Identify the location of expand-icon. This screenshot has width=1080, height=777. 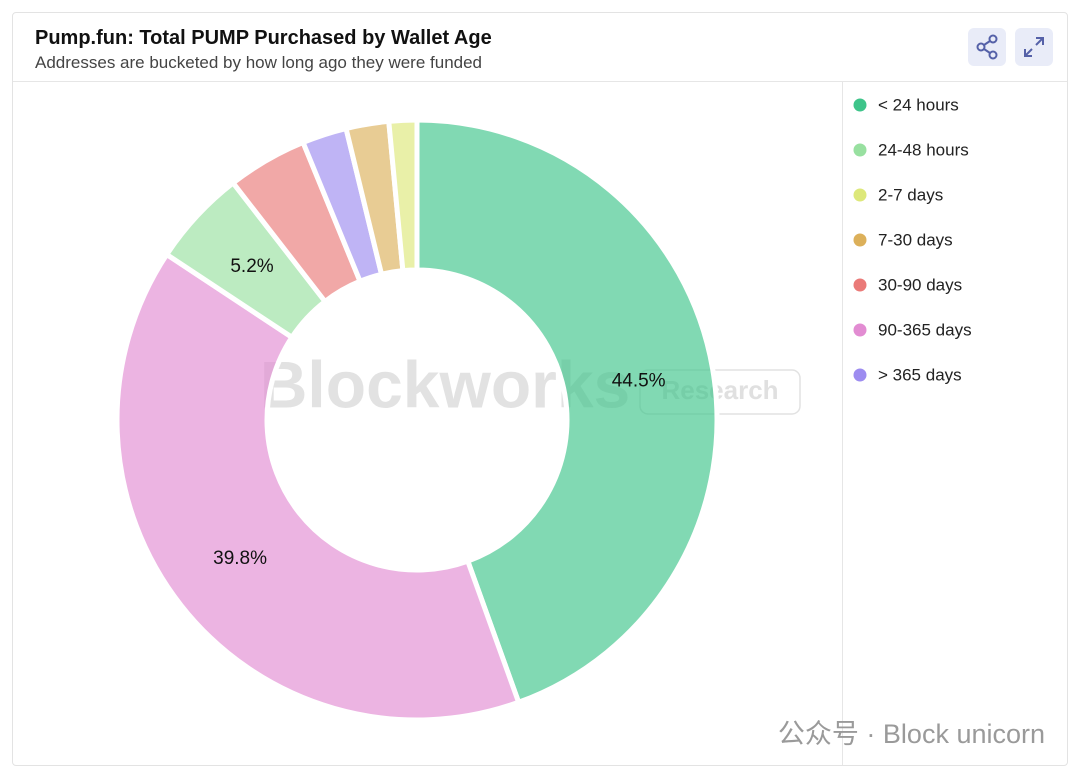
(1034, 47).